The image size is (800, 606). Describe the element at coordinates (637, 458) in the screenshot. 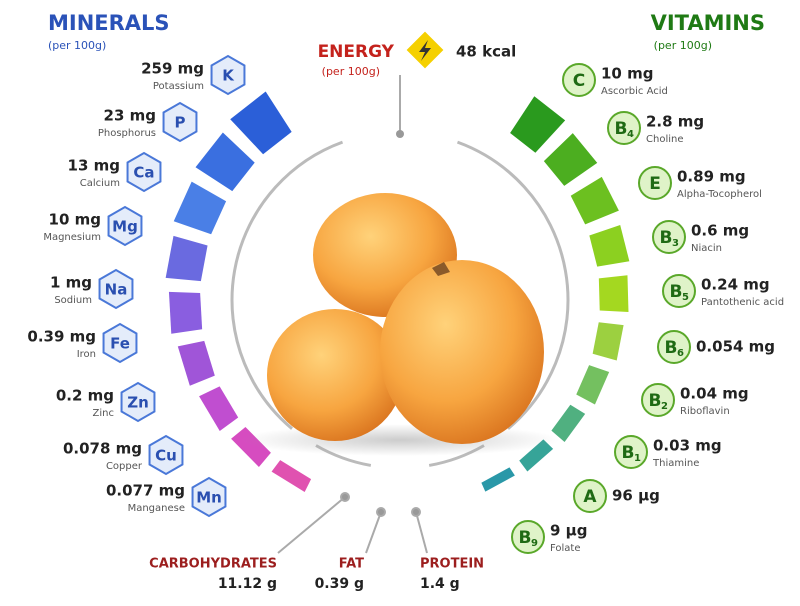

I see `vitamin-subscript: 1` at that location.